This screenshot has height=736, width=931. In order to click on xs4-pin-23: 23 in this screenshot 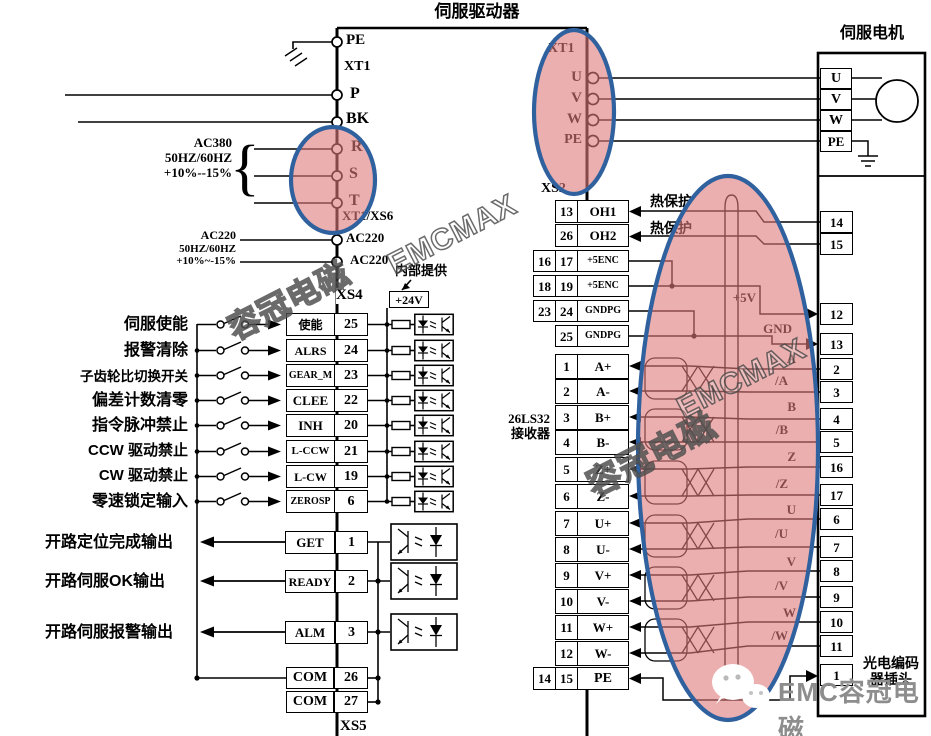, I will do `click(351, 375)`.